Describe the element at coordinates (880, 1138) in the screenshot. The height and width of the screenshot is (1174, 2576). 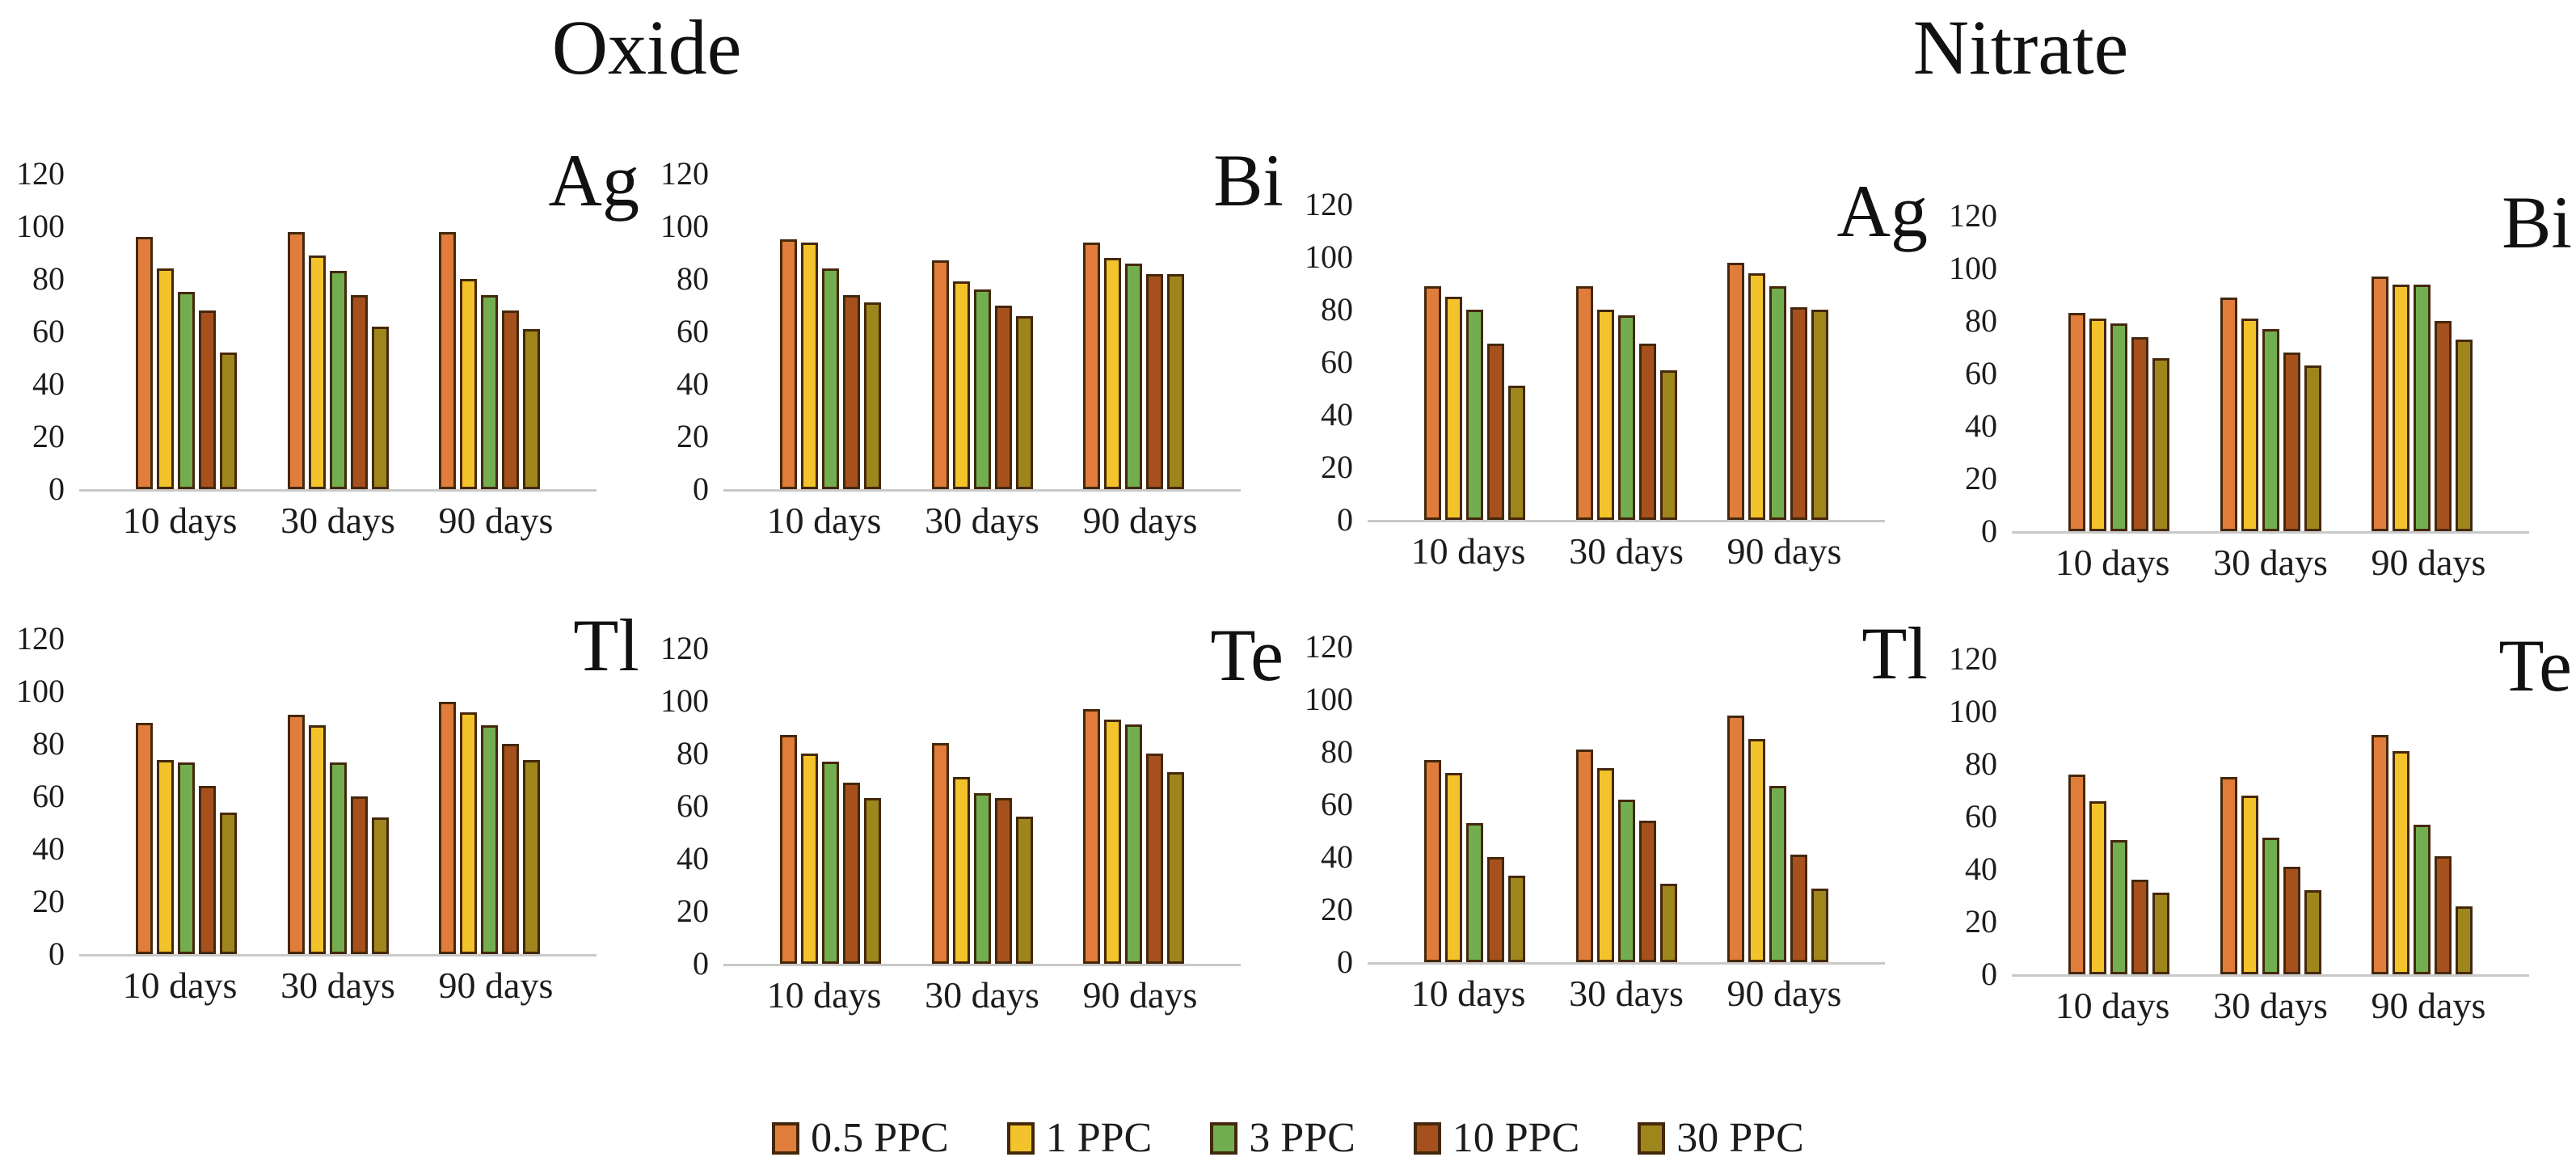
I see `legend-label: 0.5 PPC` at that location.